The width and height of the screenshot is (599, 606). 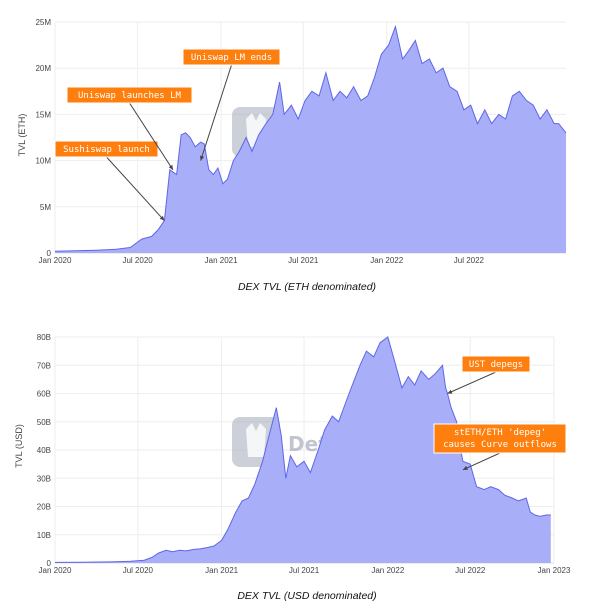 What do you see at coordinates (45, 207) in the screenshot?
I see `y-tick-label: 5M` at bounding box center [45, 207].